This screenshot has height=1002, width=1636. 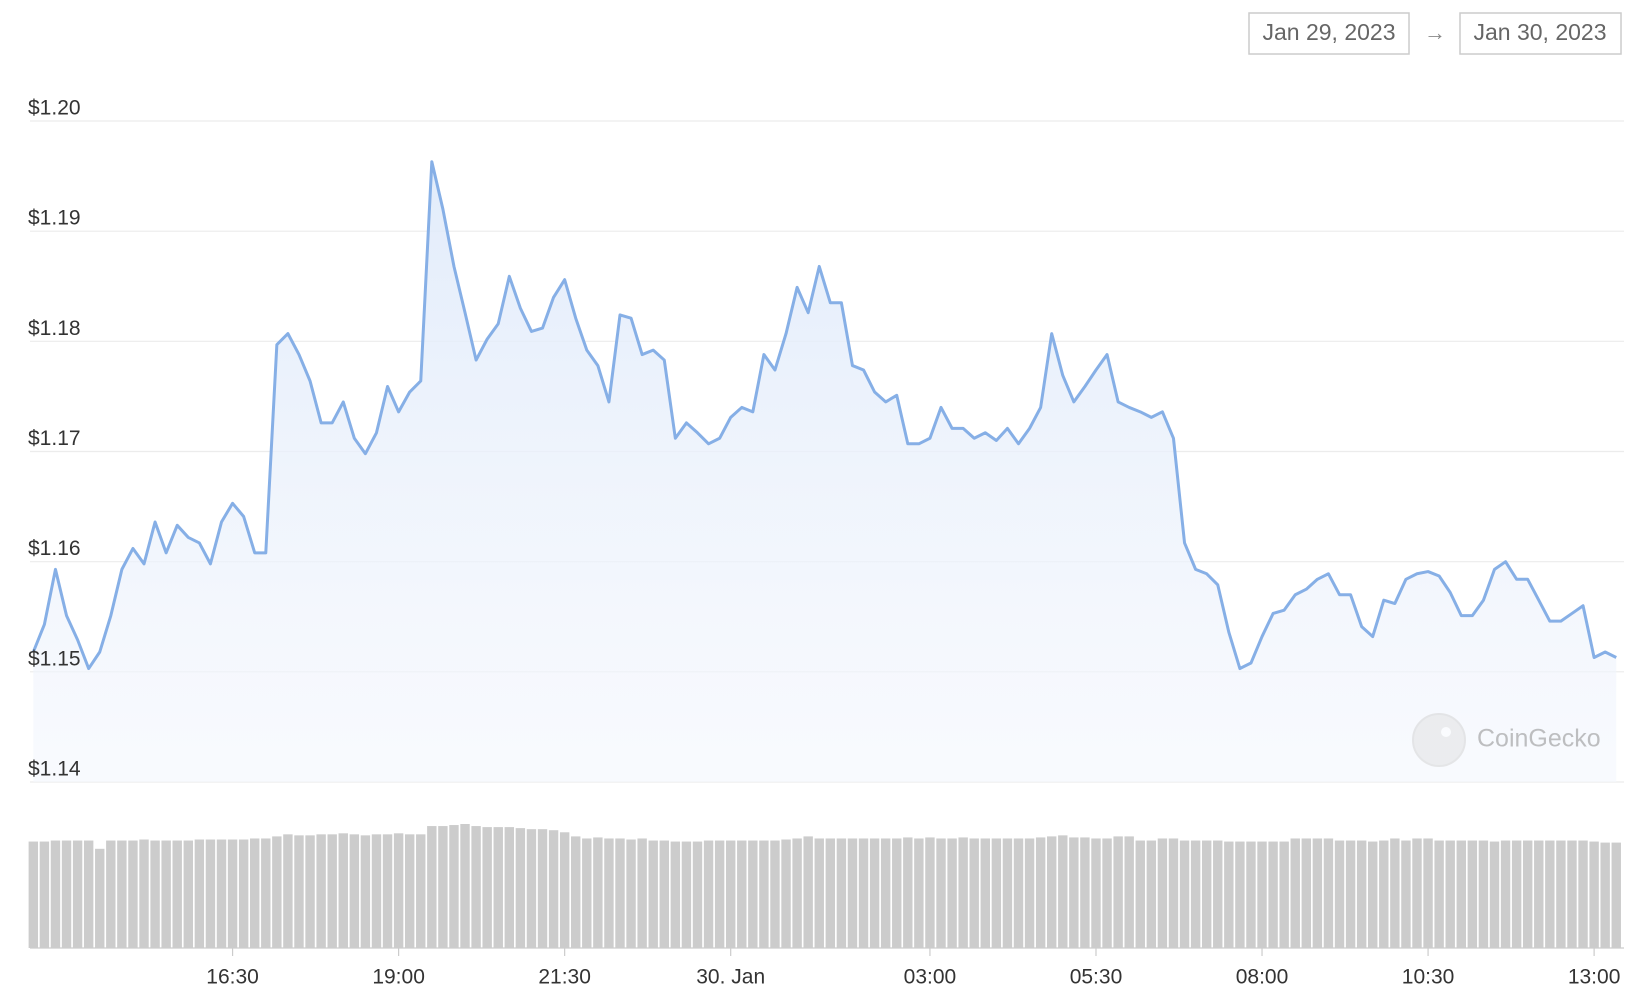 I want to click on watermark-logo, so click(x=1439, y=740).